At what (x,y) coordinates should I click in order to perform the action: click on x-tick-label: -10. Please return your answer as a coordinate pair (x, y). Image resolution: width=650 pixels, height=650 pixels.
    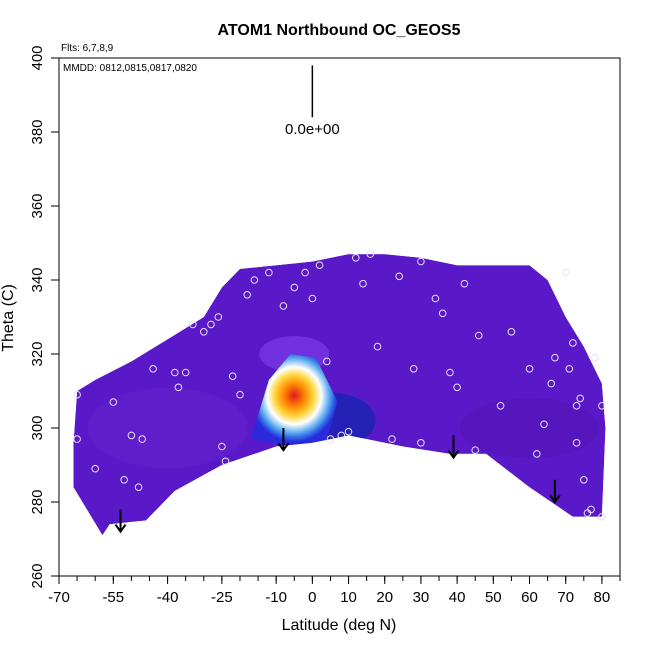
    Looking at the image, I should click on (276, 597).